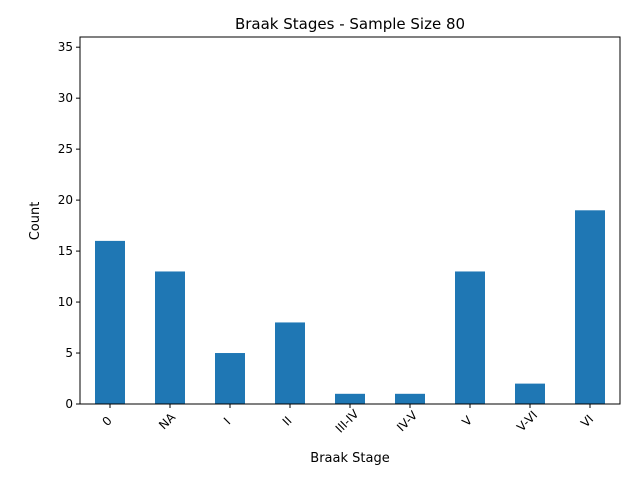 This screenshot has width=640, height=480. I want to click on bar-i, so click(230, 378).